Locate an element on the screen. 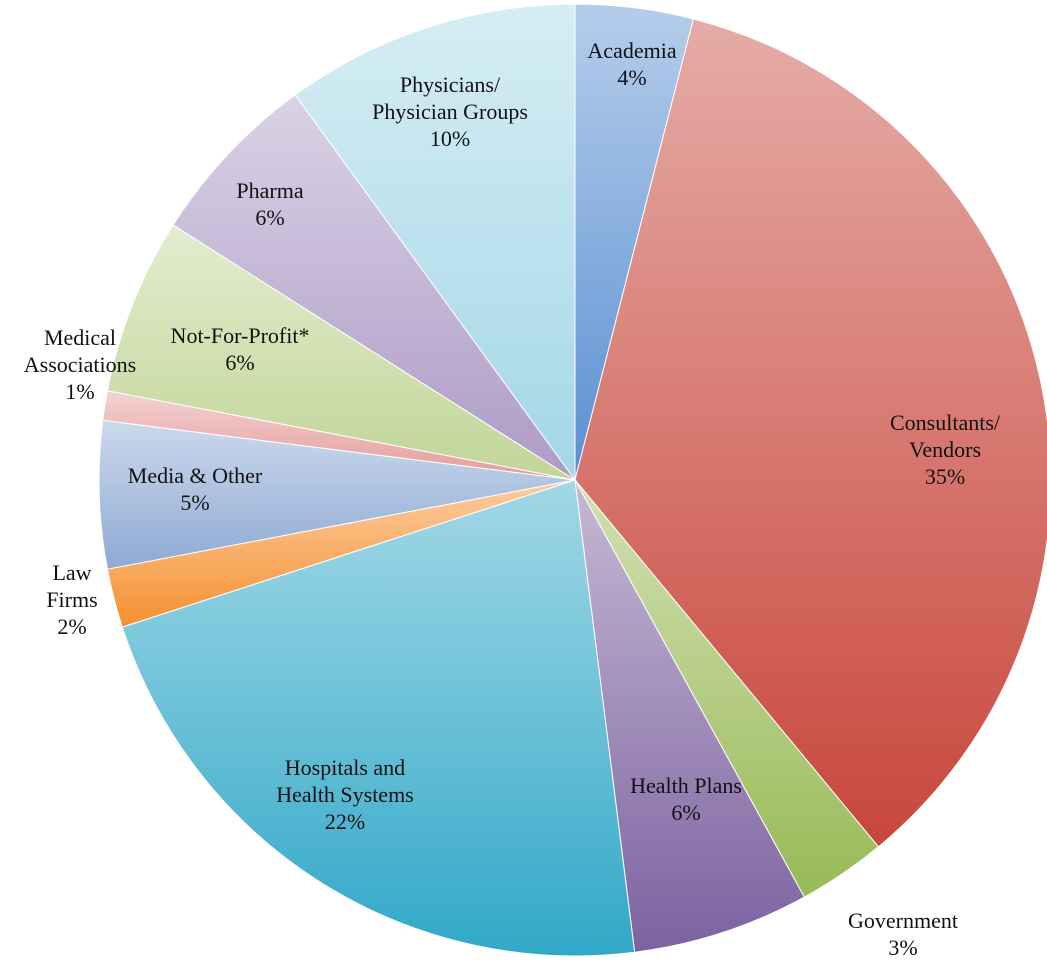  category-label: Media & Other is located at coordinates (195, 476).